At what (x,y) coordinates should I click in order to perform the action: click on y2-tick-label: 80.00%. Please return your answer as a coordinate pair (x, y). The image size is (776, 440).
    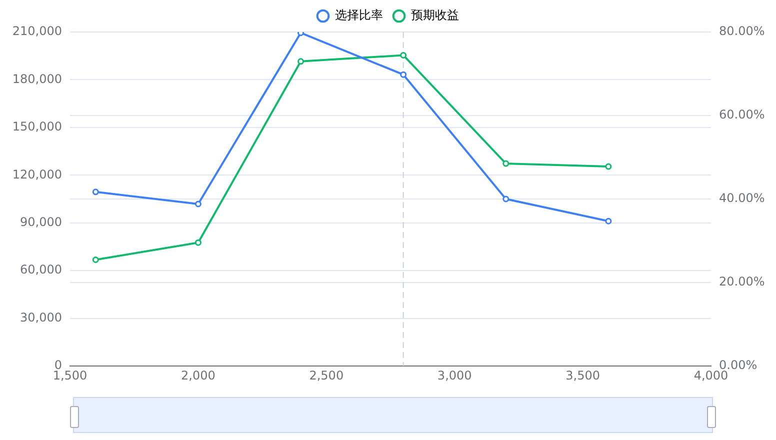
    Looking at the image, I should click on (742, 31).